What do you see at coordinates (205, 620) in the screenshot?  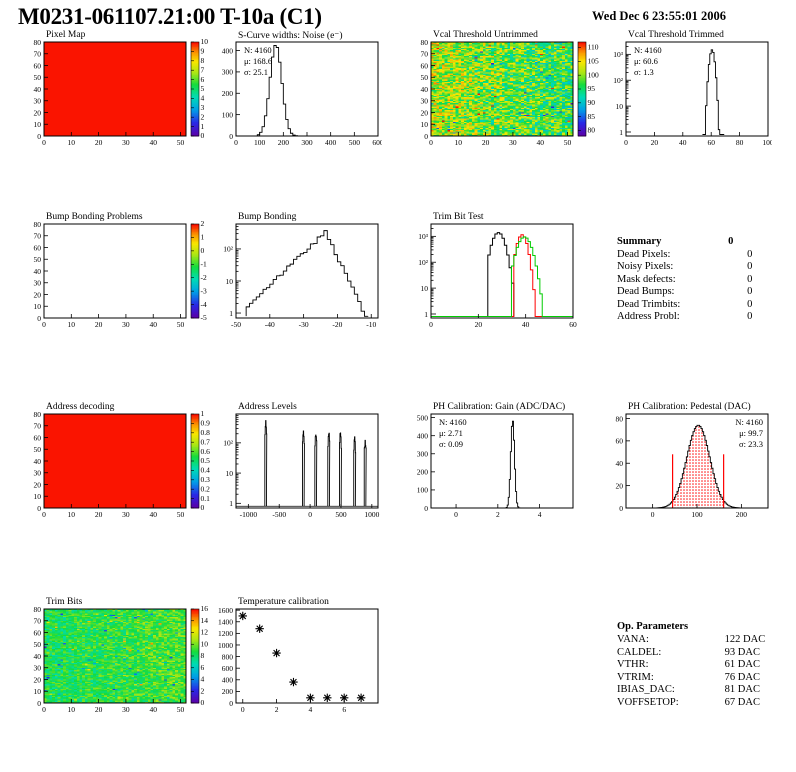 I see `colorbar-tick-label: 14` at bounding box center [205, 620].